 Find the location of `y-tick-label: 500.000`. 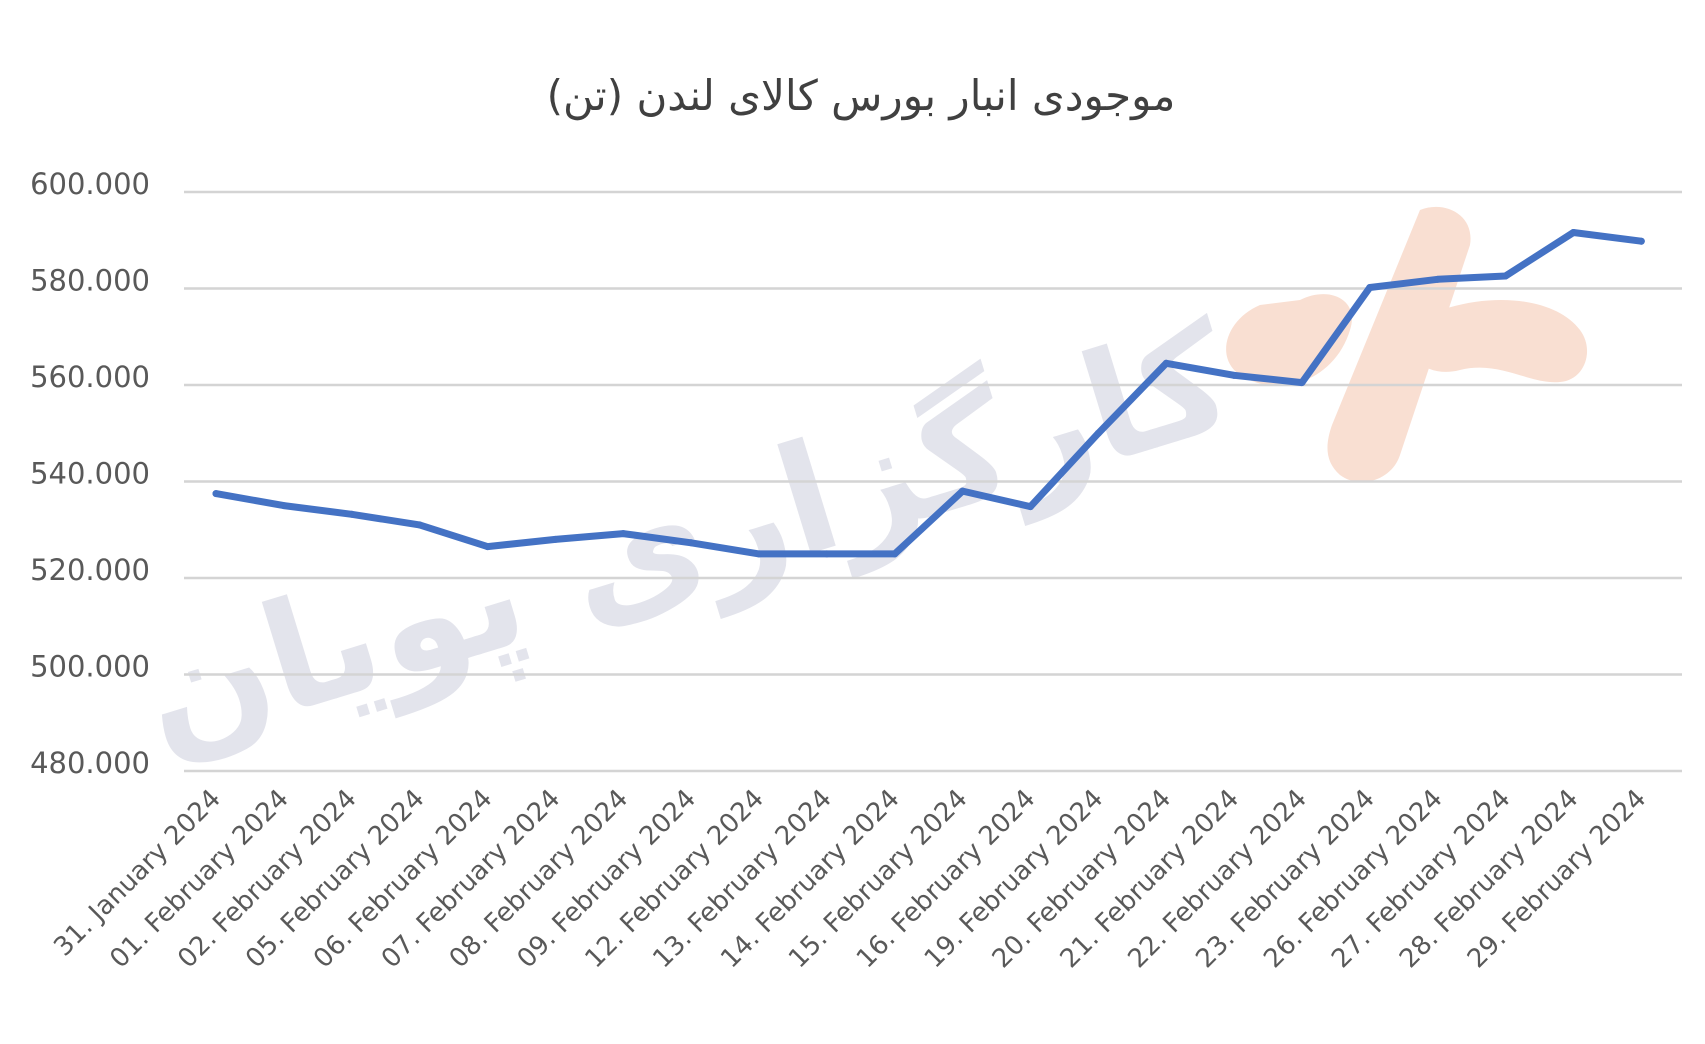

y-tick-label: 500.000 is located at coordinates (90, 667).